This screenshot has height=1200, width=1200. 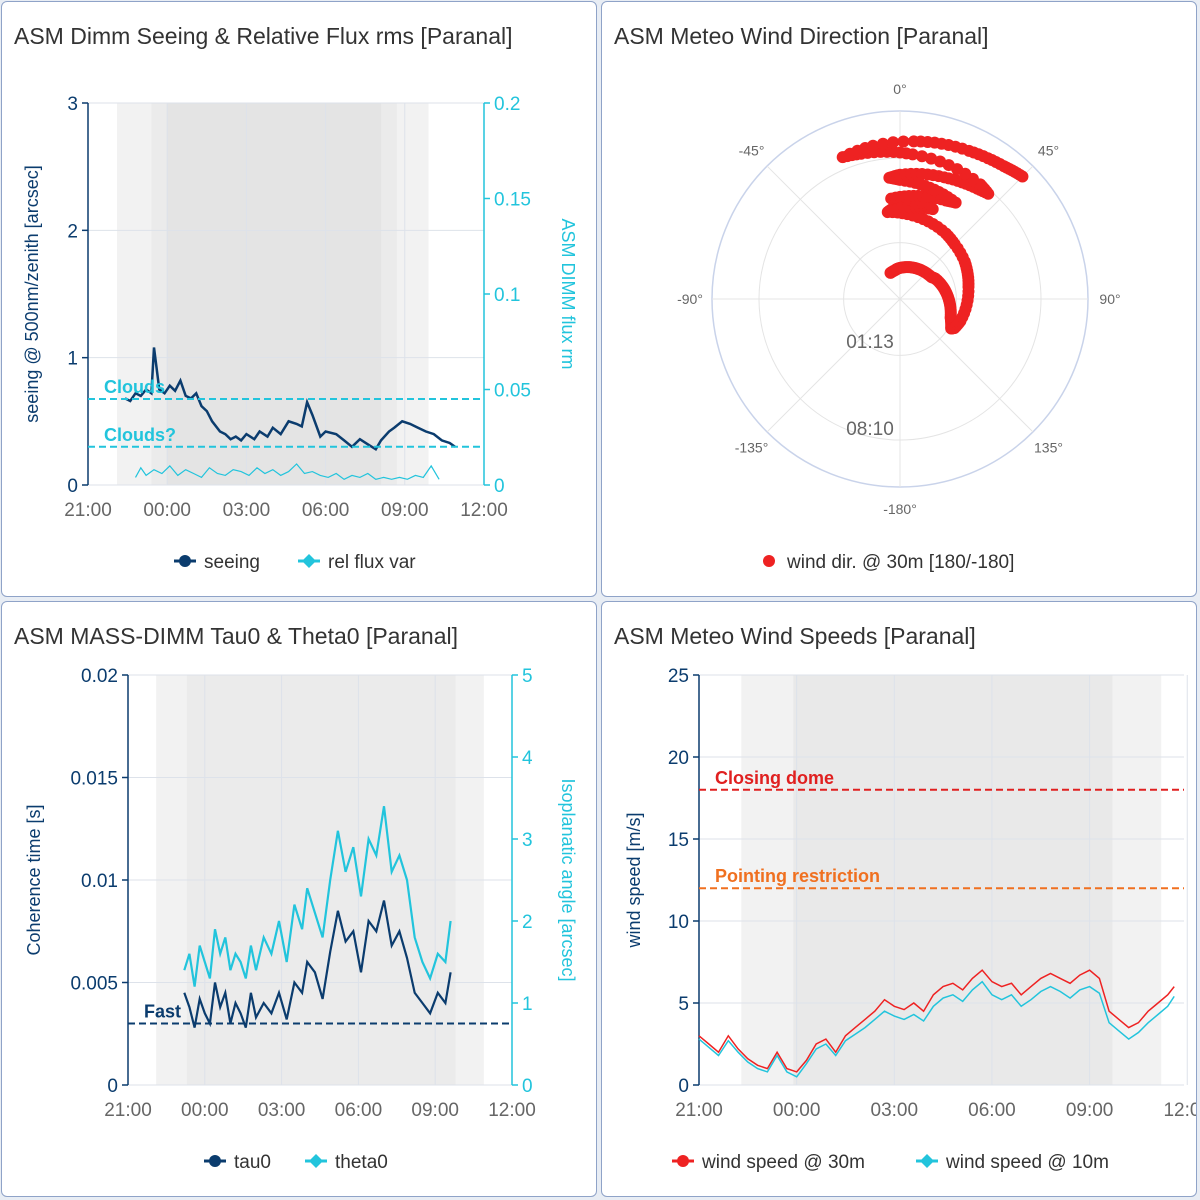 I want to click on y-left-axis-label: Coherence time [s], so click(x=34, y=879).